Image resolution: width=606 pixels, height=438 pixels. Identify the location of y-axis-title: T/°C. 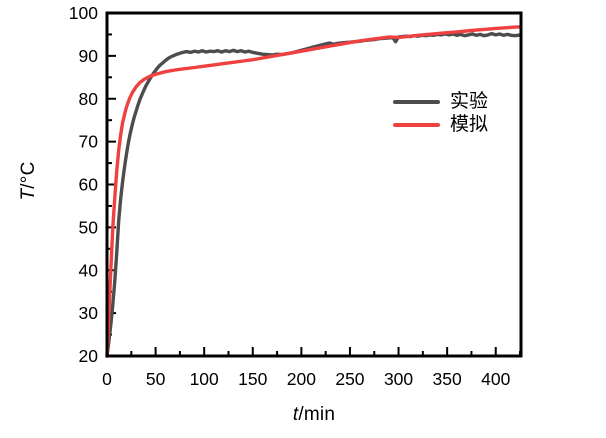
(29, 180).